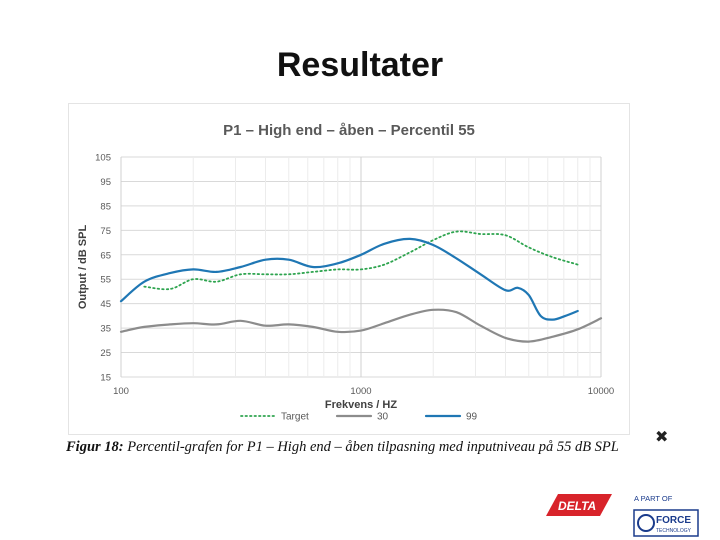 Image resolution: width=720 pixels, height=540 pixels. Describe the element at coordinates (105, 206) in the screenshot. I see `y-tick-label: 85` at that location.